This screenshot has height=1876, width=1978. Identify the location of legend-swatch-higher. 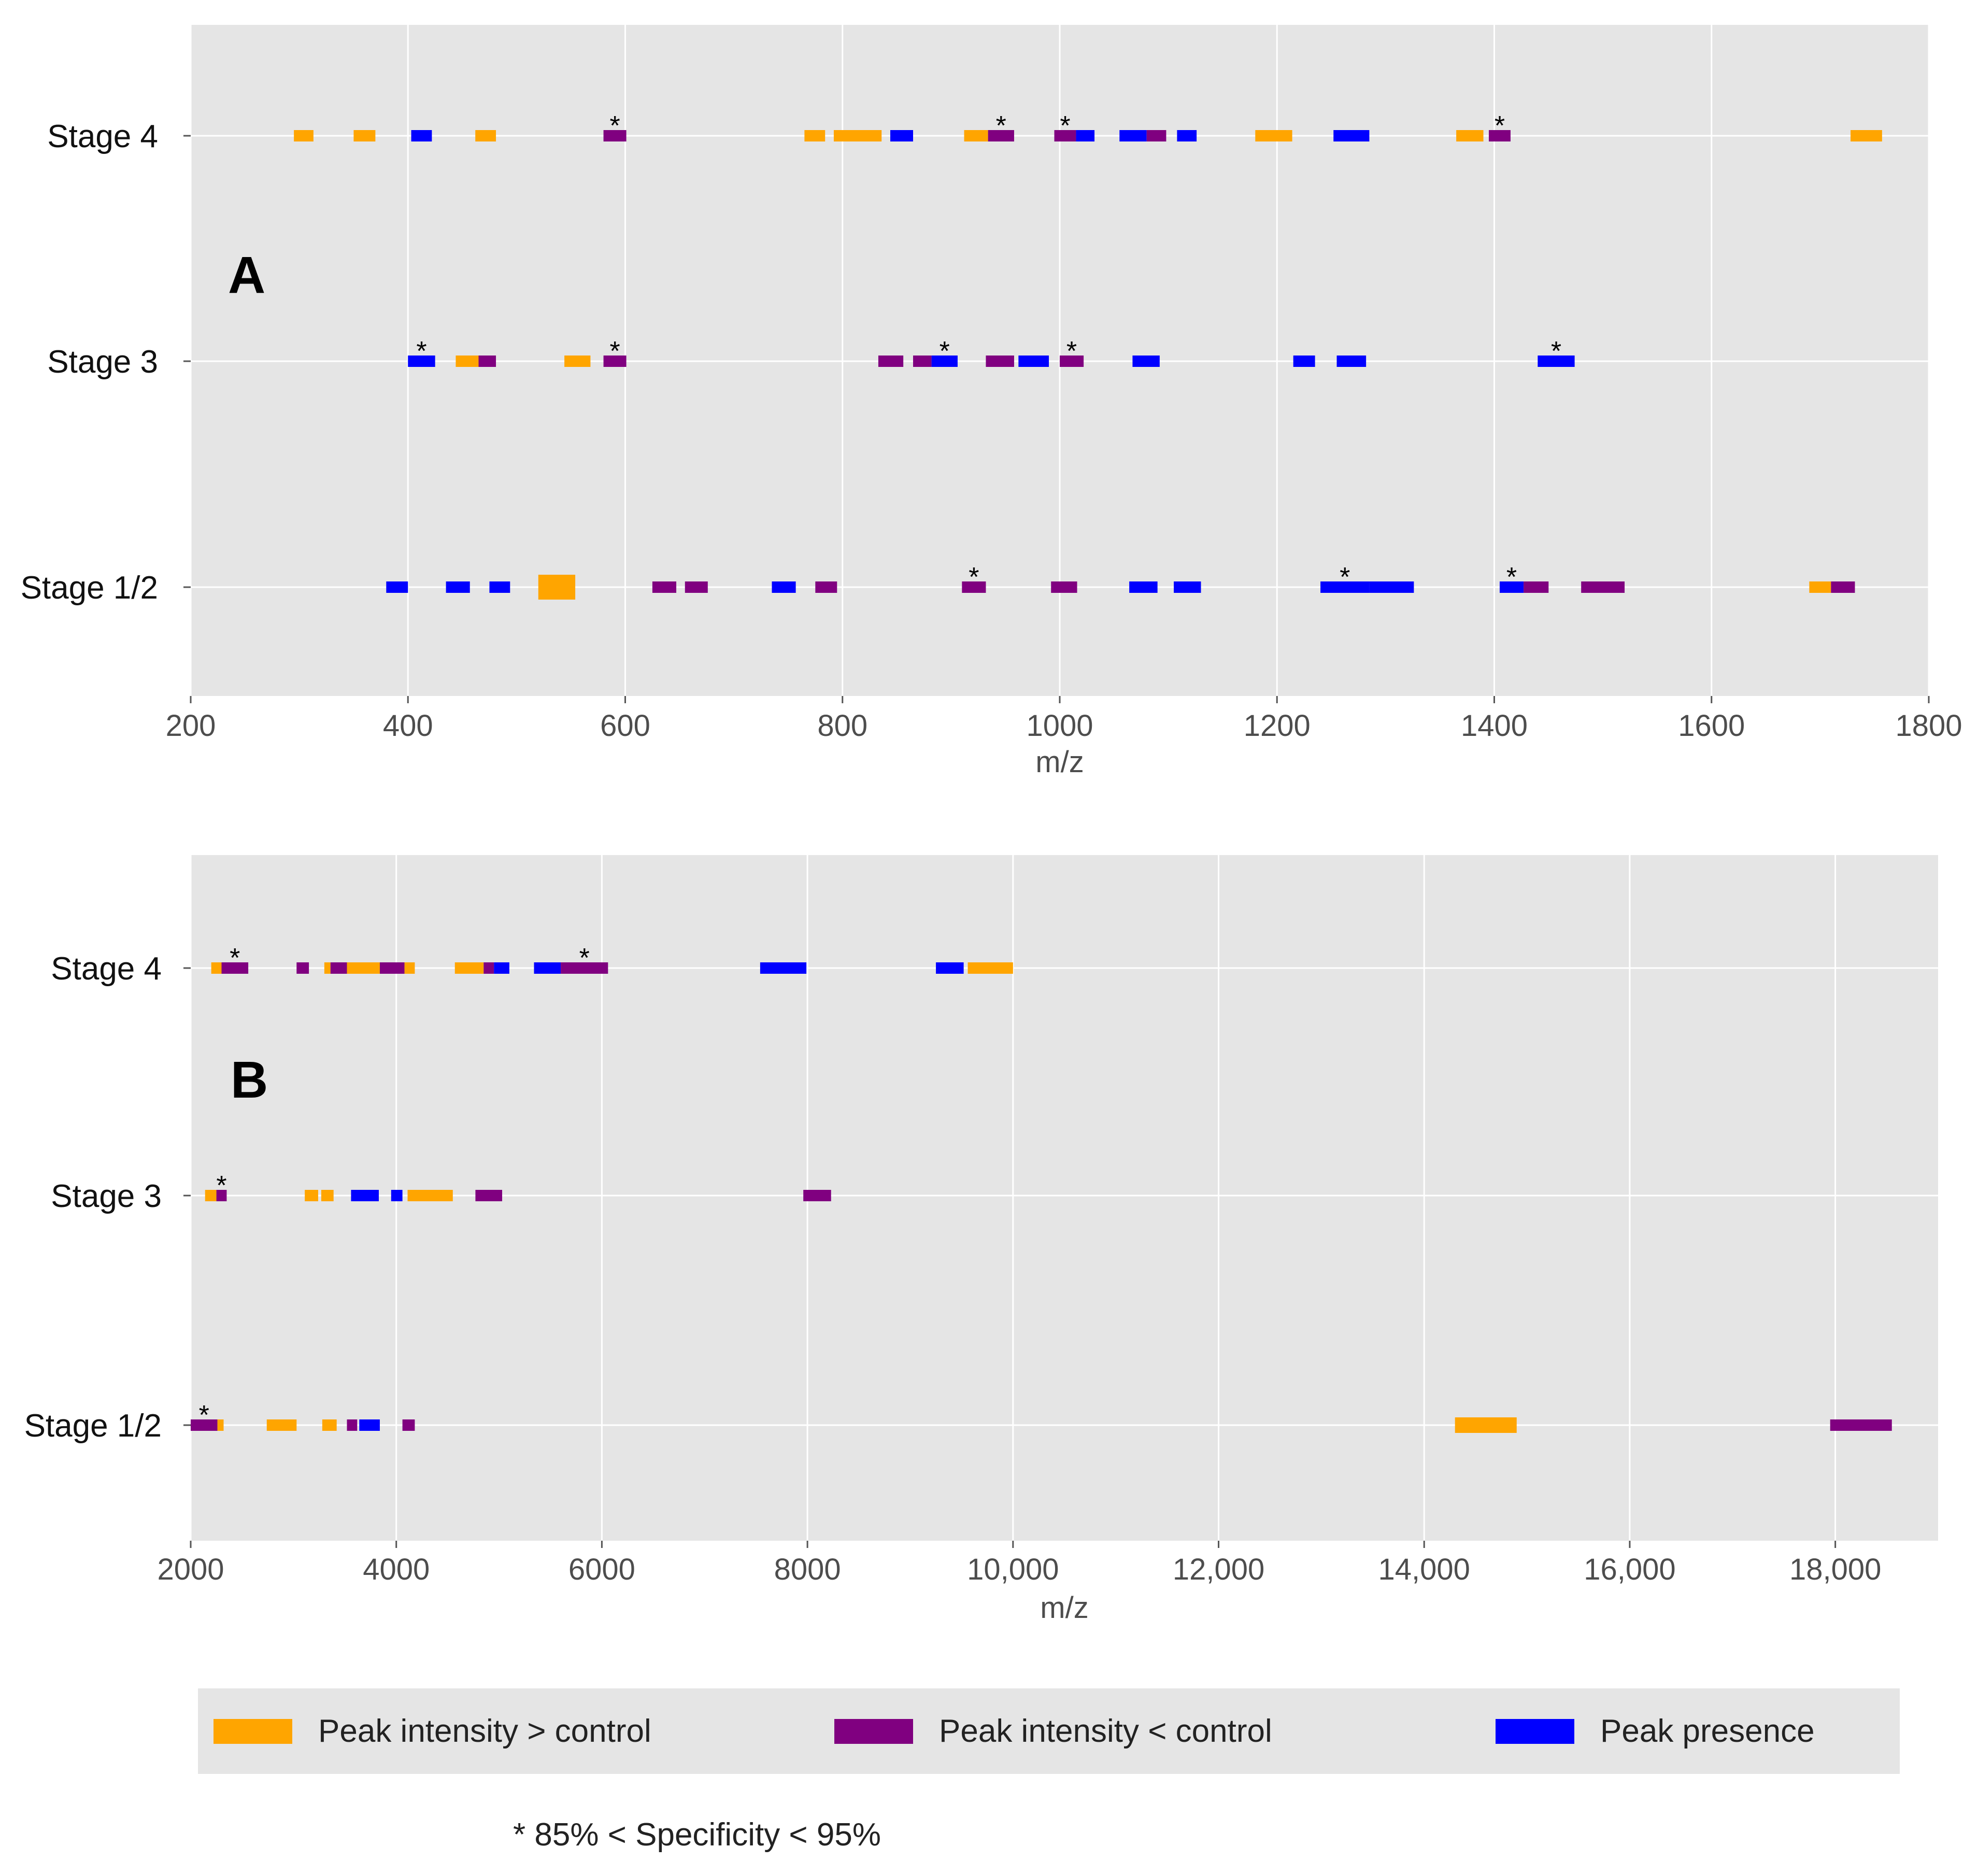
(253, 1731).